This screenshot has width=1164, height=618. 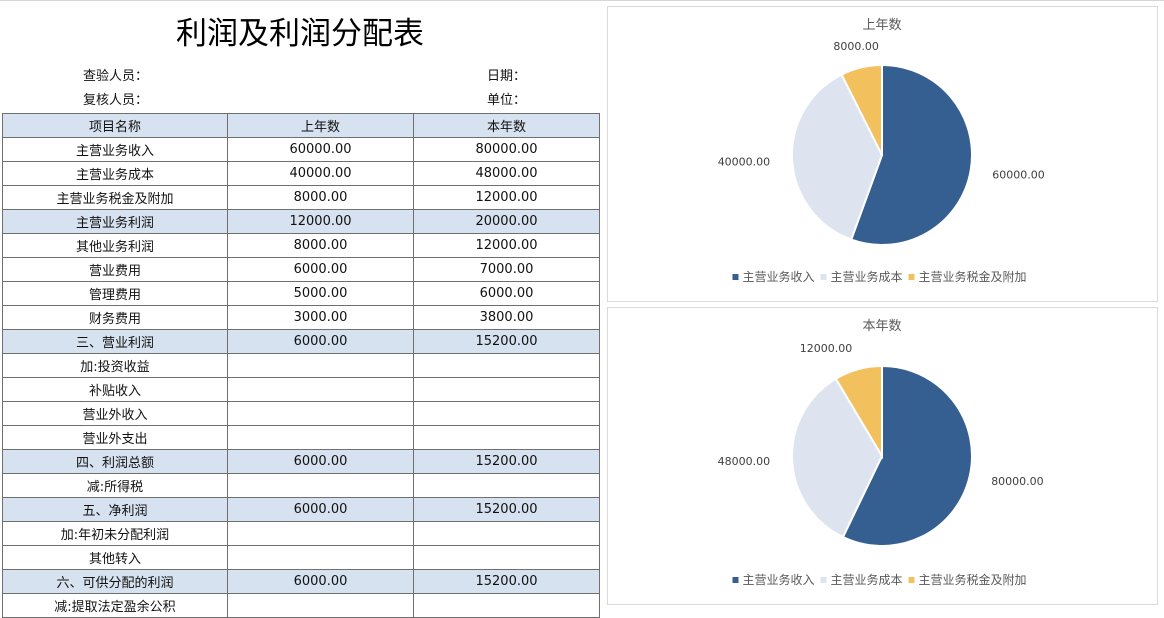 I want to click on cell-curr-year: 20000.00, so click(x=506, y=221).